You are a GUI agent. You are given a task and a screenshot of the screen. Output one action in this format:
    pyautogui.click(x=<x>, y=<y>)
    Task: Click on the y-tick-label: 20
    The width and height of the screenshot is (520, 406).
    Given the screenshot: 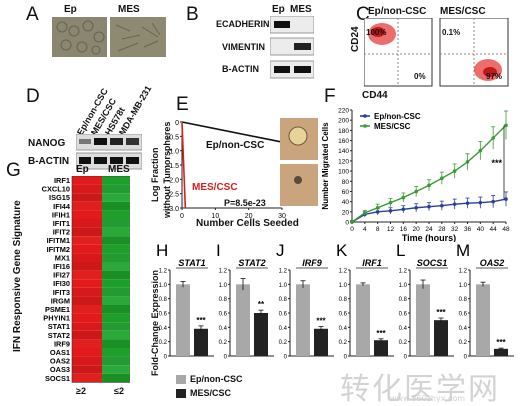 What is the action you would take?
    pyautogui.click(x=346, y=212)
    